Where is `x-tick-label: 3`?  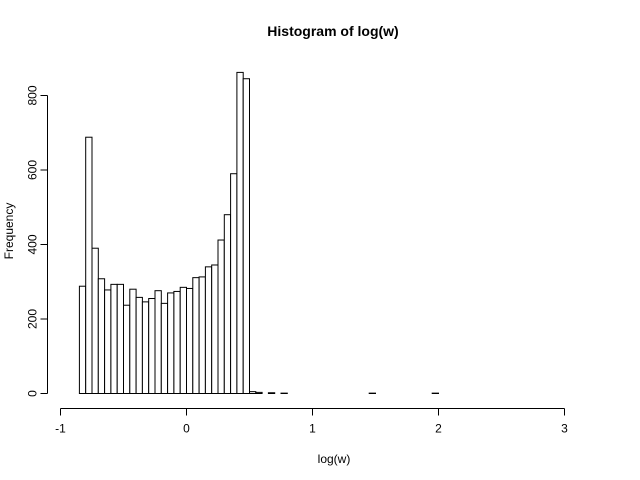 x-tick-label: 3 is located at coordinates (564, 429).